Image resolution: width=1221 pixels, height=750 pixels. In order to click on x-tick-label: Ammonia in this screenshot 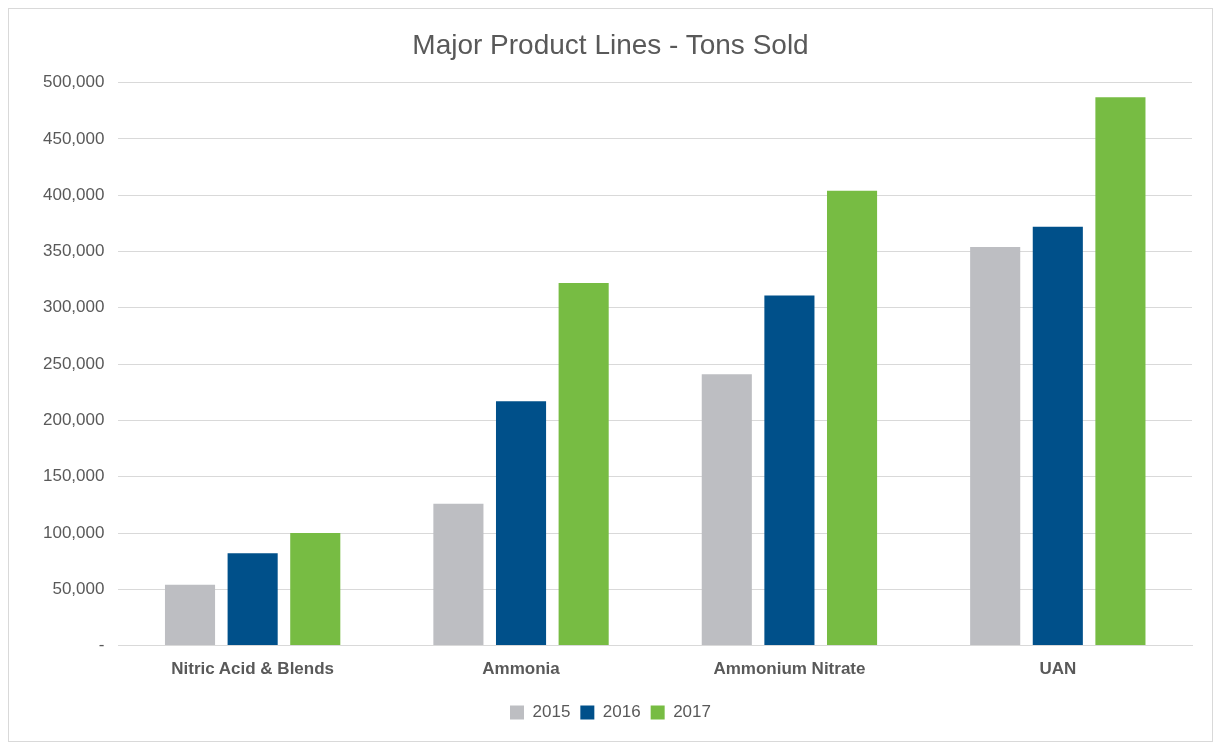, I will do `click(521, 669)`.